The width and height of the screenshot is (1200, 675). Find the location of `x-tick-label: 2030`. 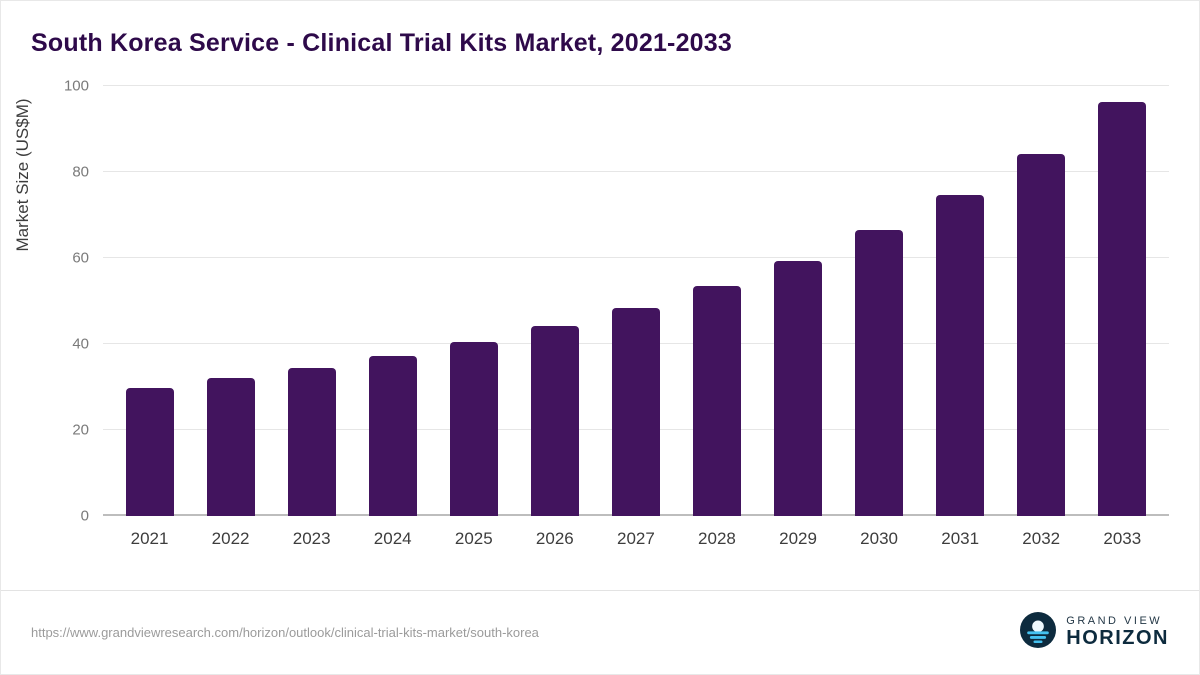

x-tick-label: 2030 is located at coordinates (879, 538).